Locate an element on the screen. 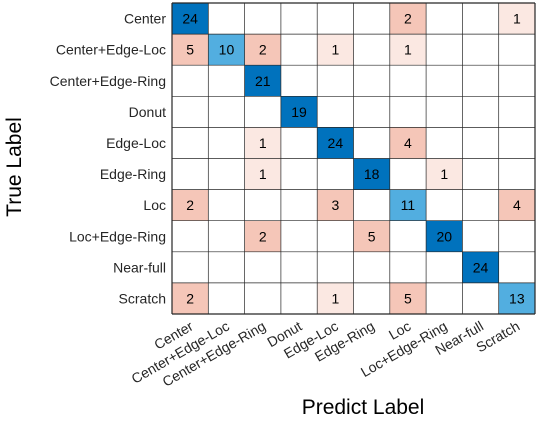  row-tick-label: Near-full is located at coordinates (139, 267).